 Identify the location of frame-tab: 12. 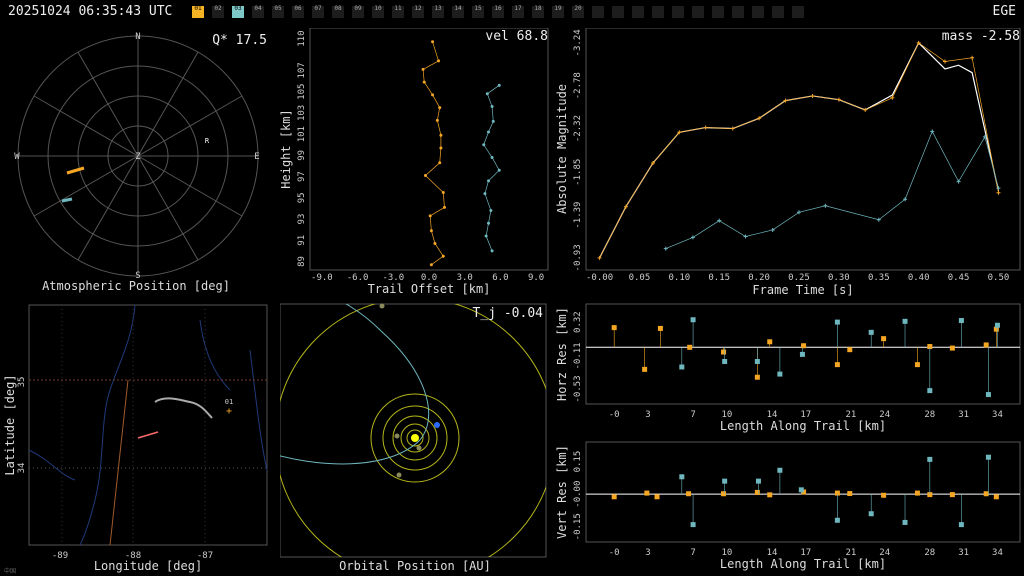
(418, 12).